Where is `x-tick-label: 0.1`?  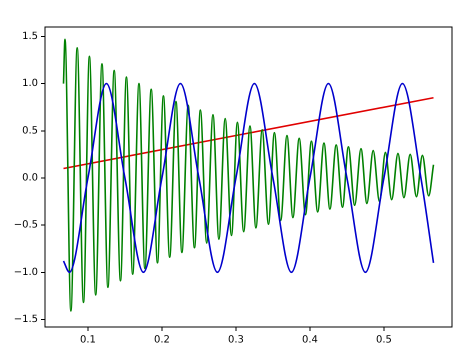
x-tick-label: 0.1 is located at coordinates (88, 340).